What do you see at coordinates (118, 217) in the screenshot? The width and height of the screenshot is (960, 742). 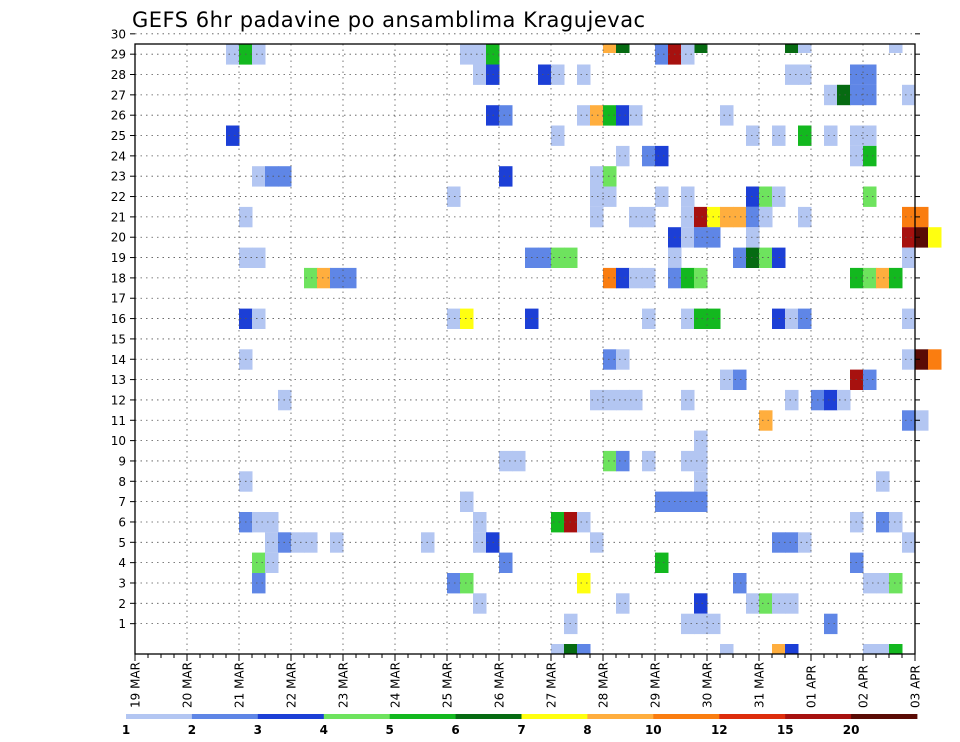 I see `y-tick-label: 21` at bounding box center [118, 217].